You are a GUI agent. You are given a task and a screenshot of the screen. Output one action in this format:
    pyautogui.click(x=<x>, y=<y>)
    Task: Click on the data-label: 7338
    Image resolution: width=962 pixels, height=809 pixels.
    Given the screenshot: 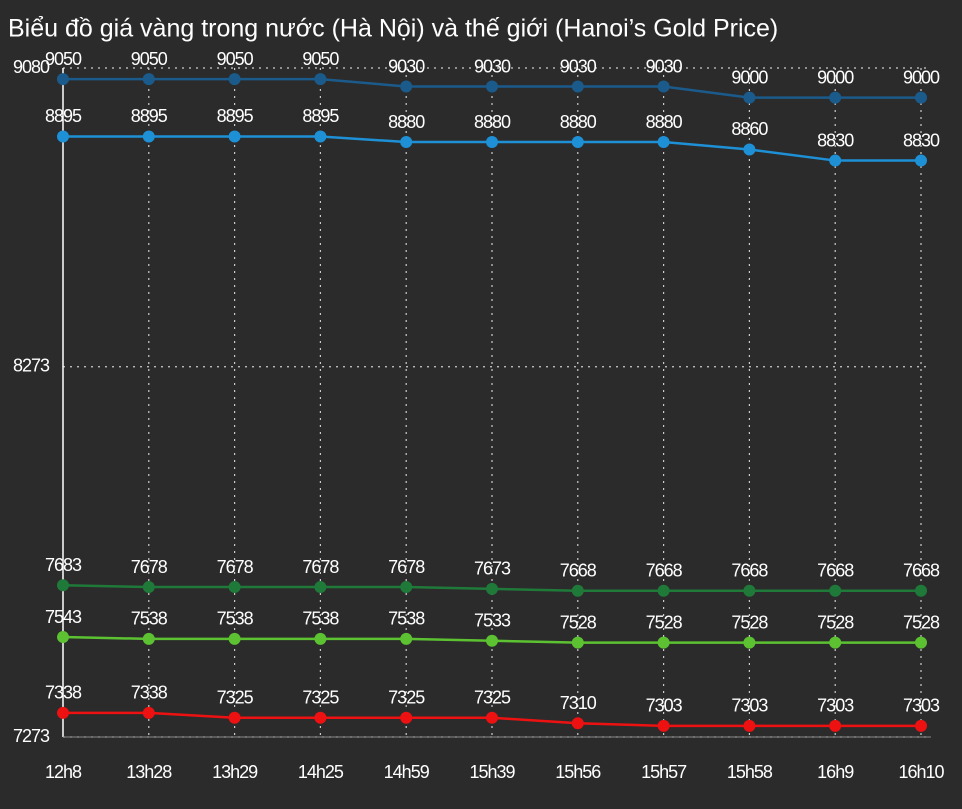 What is the action you would take?
    pyautogui.click(x=149, y=693)
    